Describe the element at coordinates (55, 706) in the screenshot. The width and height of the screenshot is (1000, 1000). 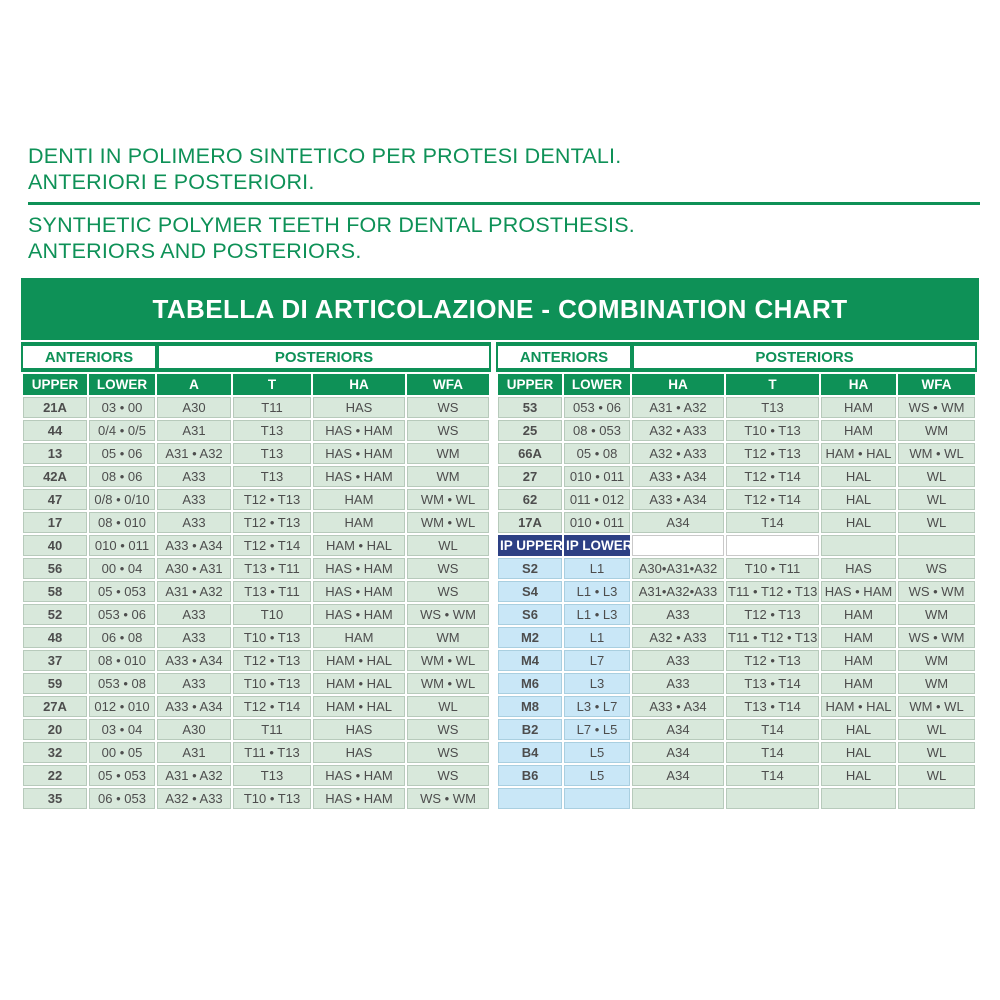
I see `table-cell: 27A` at that location.